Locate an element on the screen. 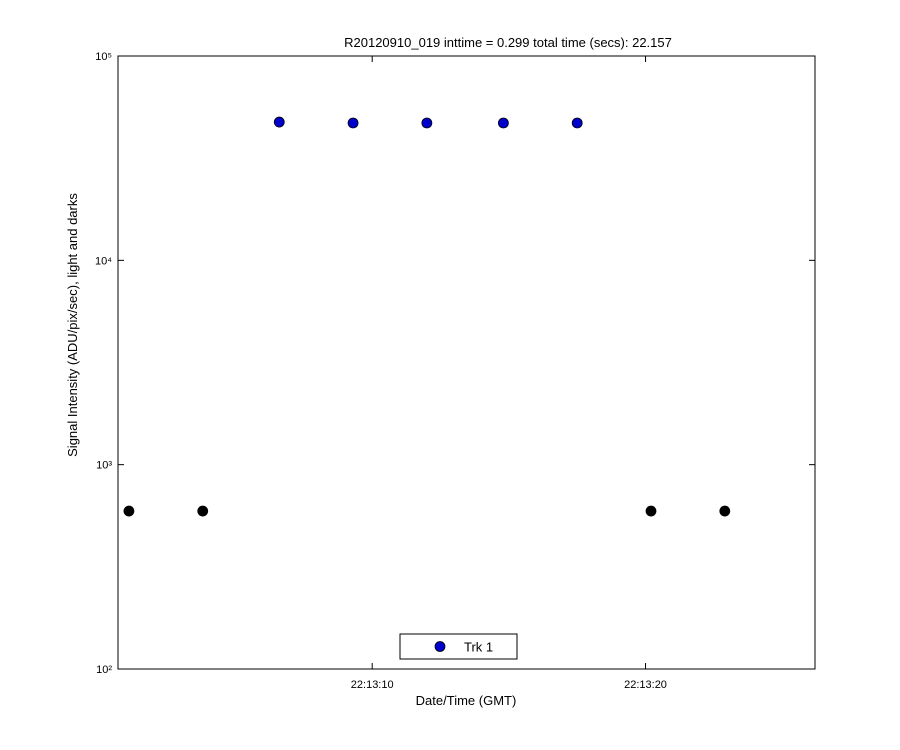 This screenshot has width=900, height=750. y-tick-label: 10⁴ is located at coordinates (103, 261).